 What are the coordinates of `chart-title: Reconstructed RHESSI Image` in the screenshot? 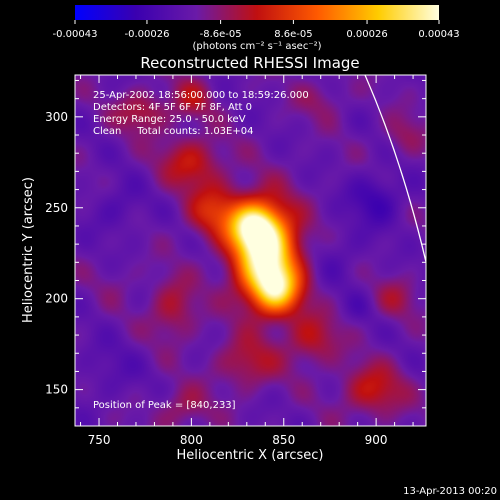 It's located at (249, 63).